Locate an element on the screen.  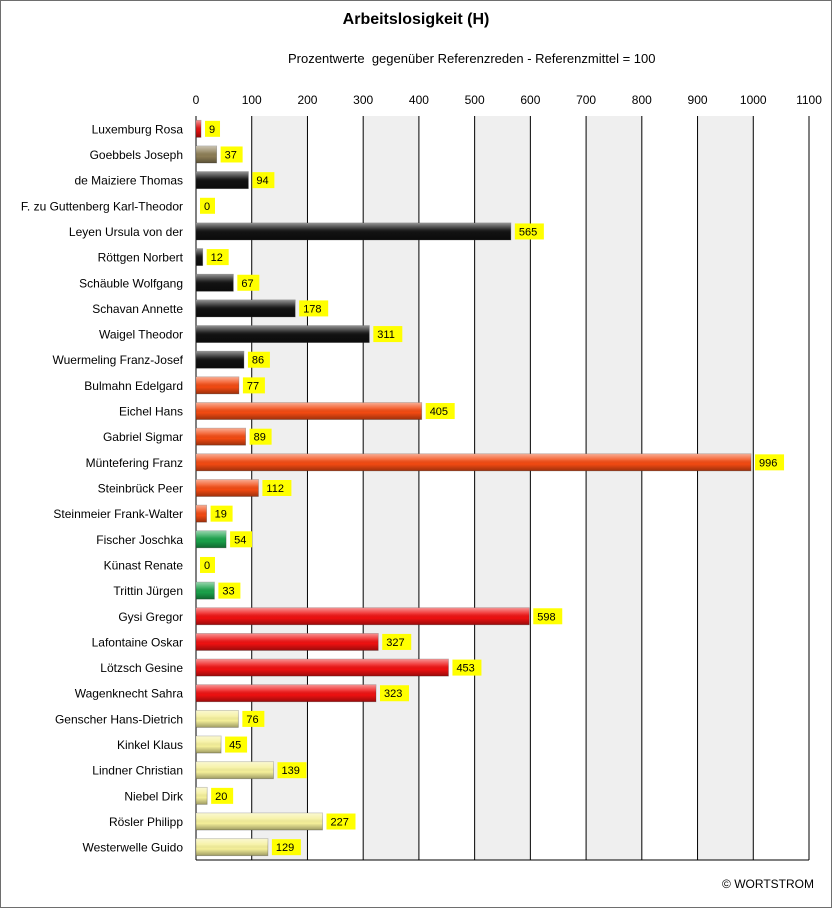
data-label: 996 is located at coordinates (768, 463).